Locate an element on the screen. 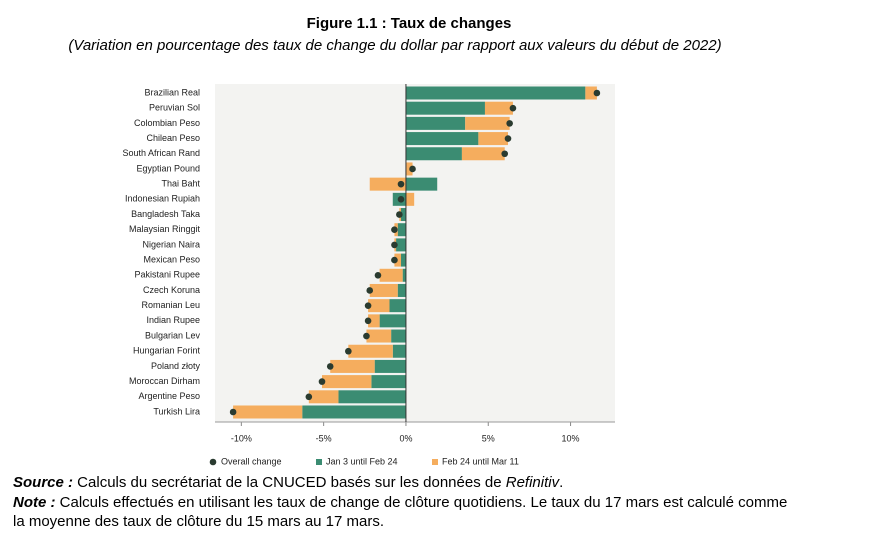 This screenshot has width=890, height=535. category-label: Brazilian Real is located at coordinates (172, 92).